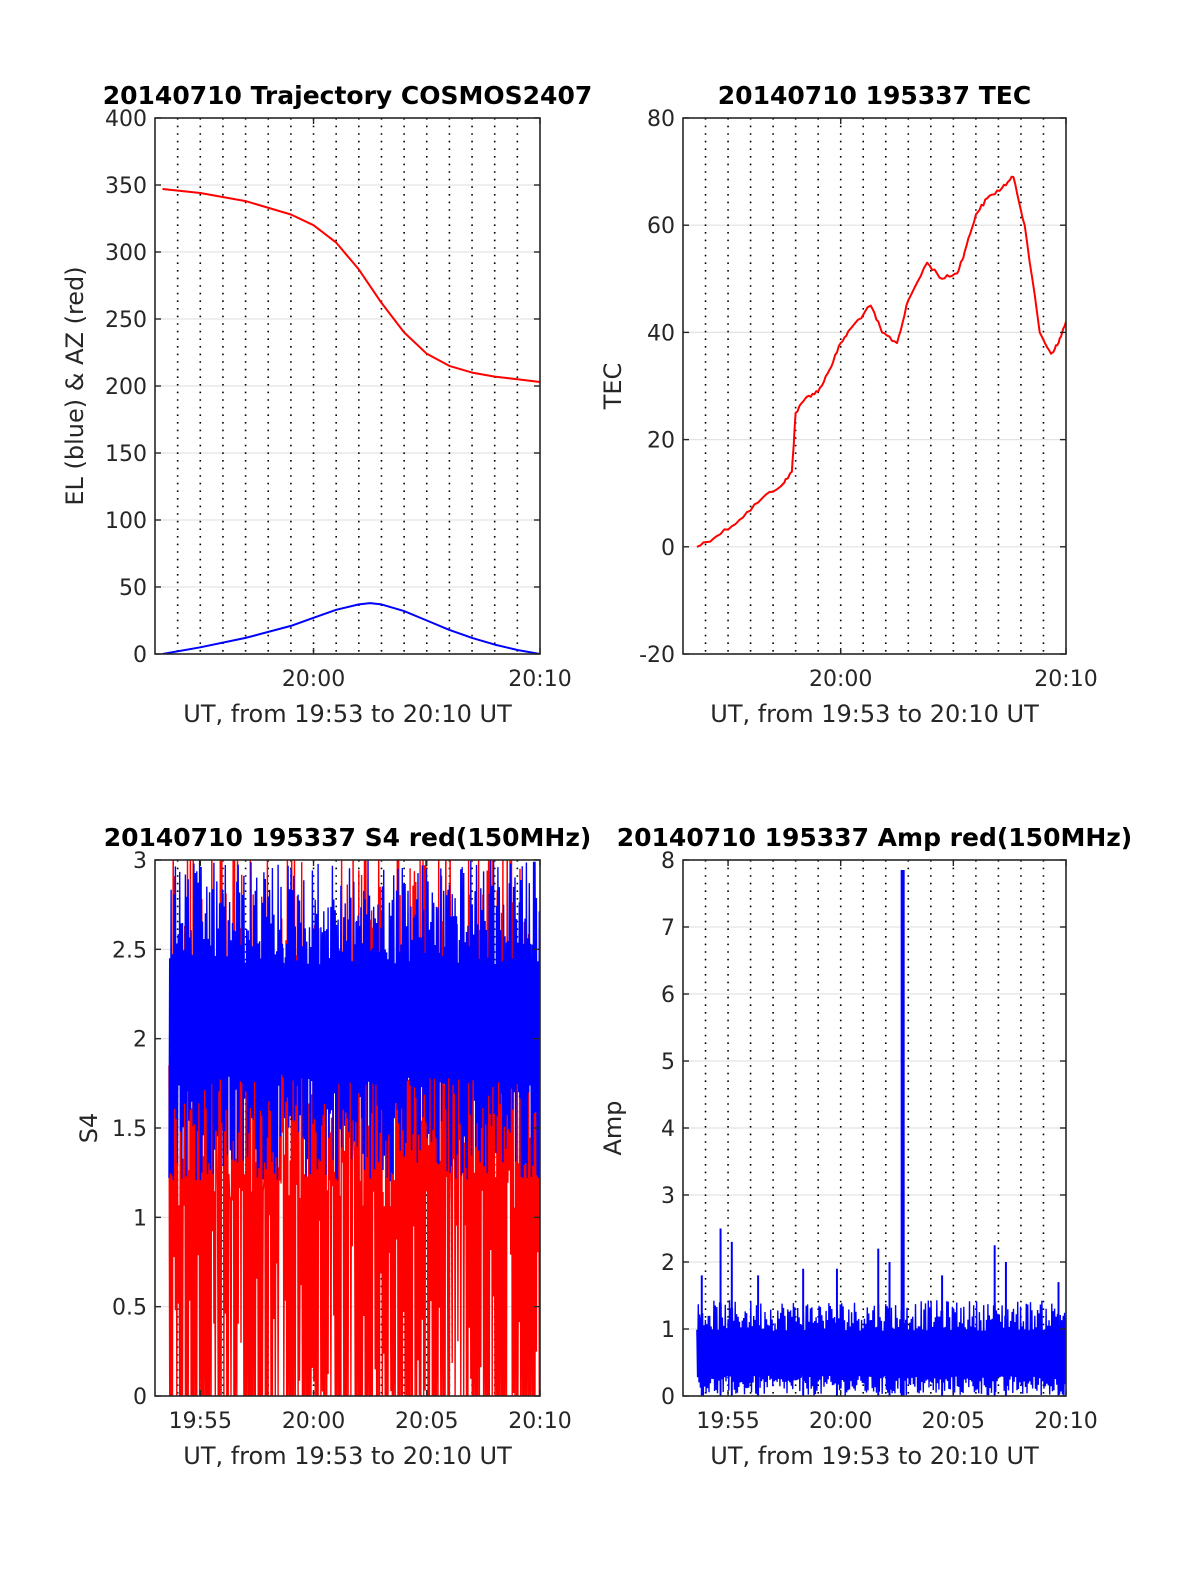 The image size is (1200, 1575). I want to click on y-tick-label: 2.5, so click(129, 950).